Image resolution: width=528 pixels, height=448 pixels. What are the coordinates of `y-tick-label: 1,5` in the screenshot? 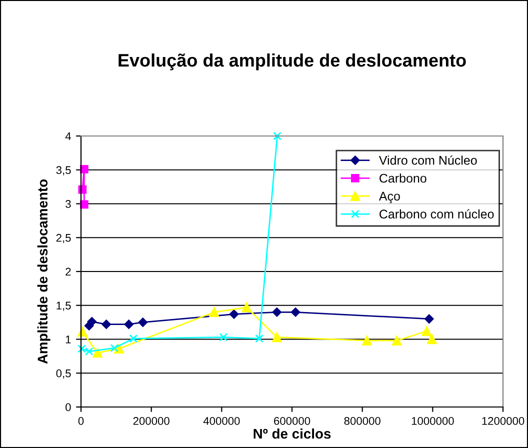 It's located at (63, 306).